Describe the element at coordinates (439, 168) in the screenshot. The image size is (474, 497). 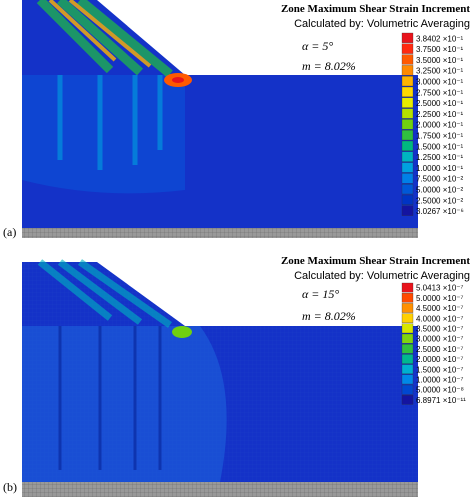
I see `legend-label: 1.0000 ×10⁻¹` at that location.